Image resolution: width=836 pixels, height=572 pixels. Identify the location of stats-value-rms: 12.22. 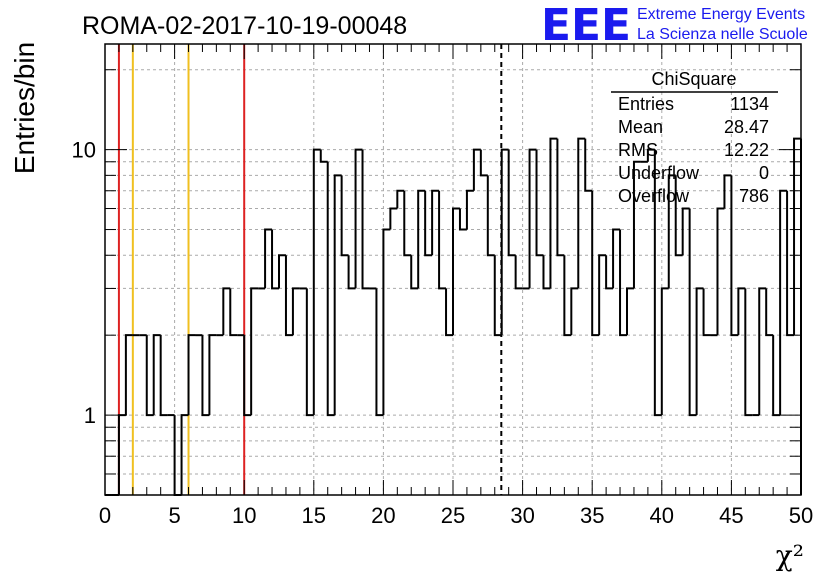
(746, 150).